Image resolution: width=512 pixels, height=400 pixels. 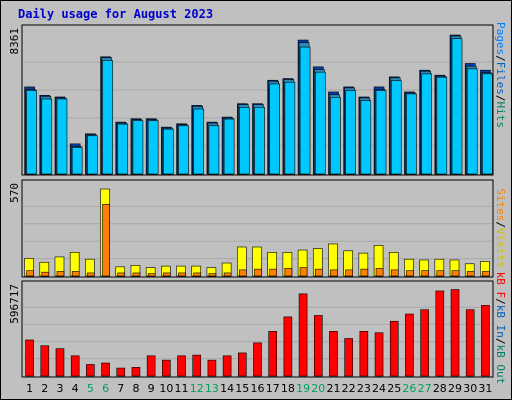 I want to click on x-tick-label: 1, so click(x=29, y=388).